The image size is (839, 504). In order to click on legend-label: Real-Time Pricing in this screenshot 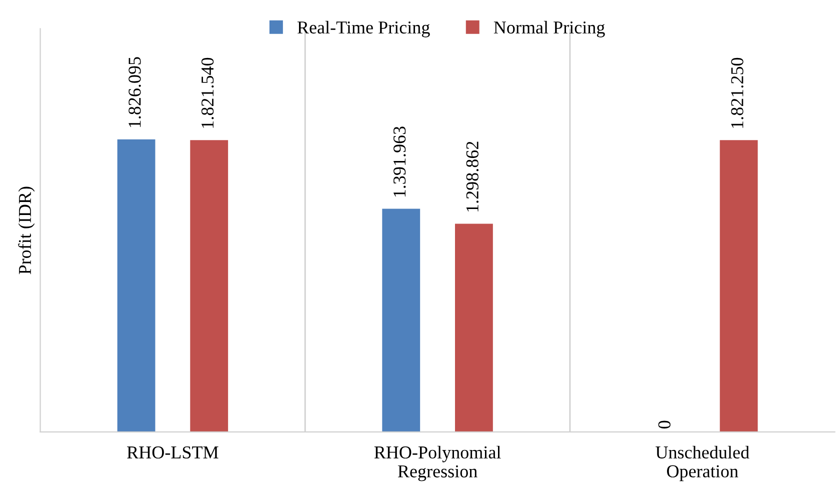, I will do `click(363, 29)`.